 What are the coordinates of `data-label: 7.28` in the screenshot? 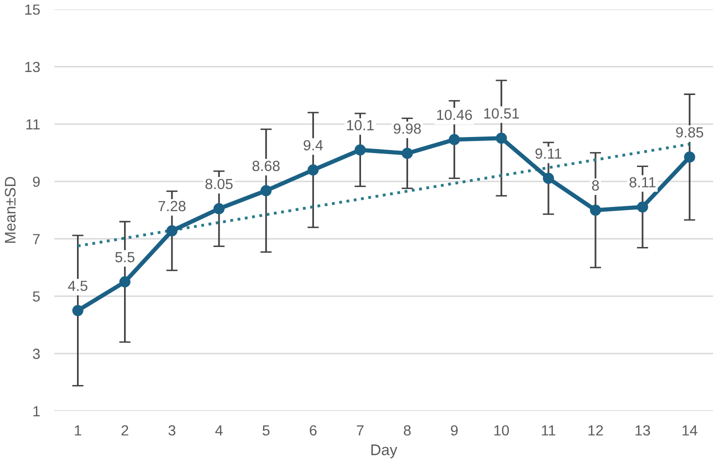 It's located at (172, 206).